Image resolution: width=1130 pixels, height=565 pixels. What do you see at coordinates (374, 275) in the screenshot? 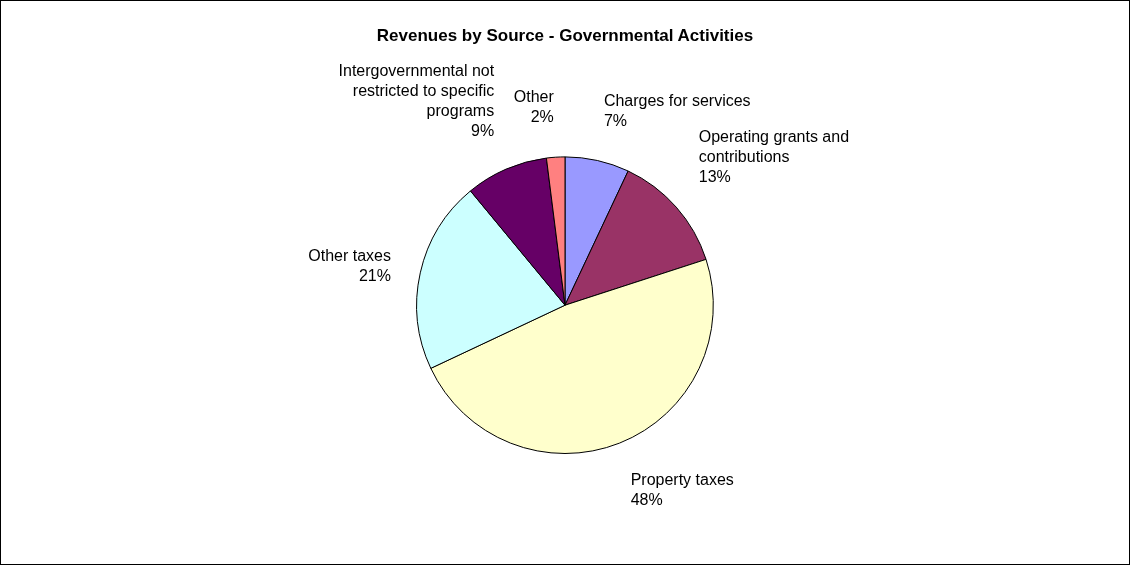
I see `data-label: 21%` at bounding box center [374, 275].